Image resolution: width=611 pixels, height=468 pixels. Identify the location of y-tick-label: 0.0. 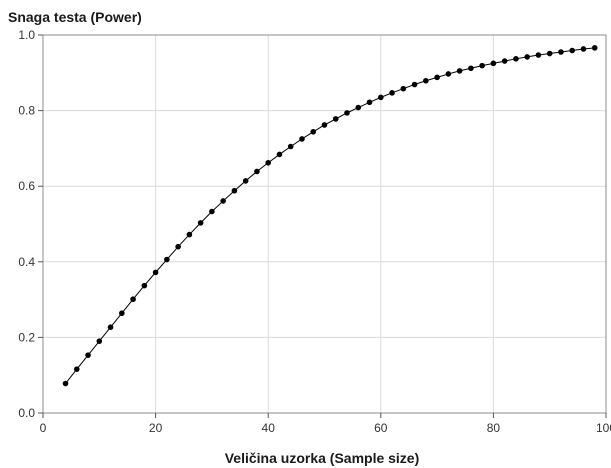
(26, 413).